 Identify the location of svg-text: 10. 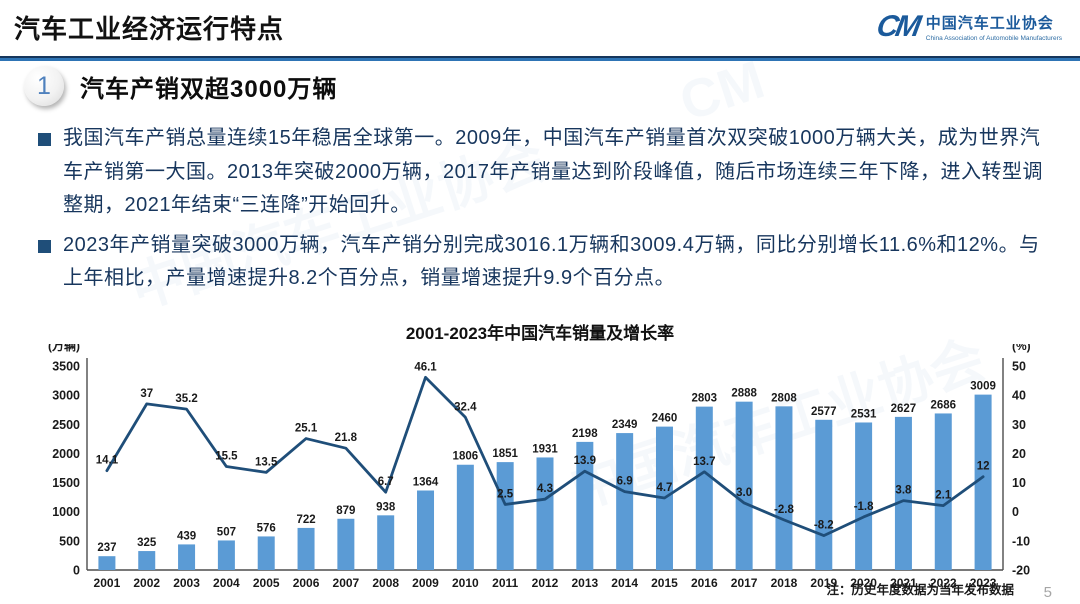
(1019, 483).